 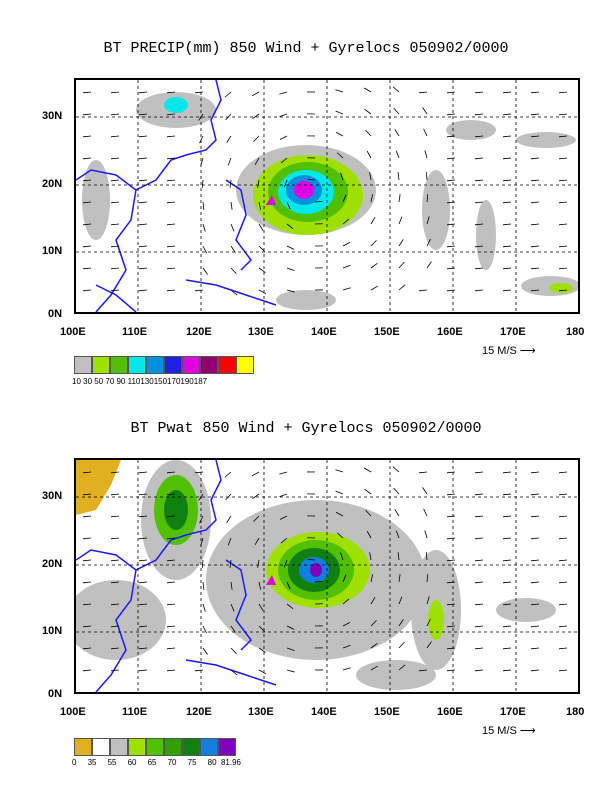 What do you see at coordinates (52, 631) in the screenshot?
I see `lat-label-10n: 10N` at bounding box center [52, 631].